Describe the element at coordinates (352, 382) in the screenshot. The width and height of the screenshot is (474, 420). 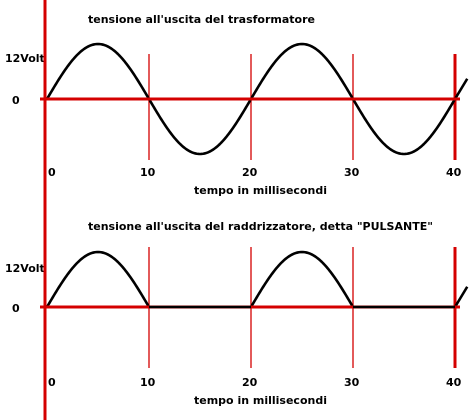
I see `chart2-xtick-30: 30` at that location.